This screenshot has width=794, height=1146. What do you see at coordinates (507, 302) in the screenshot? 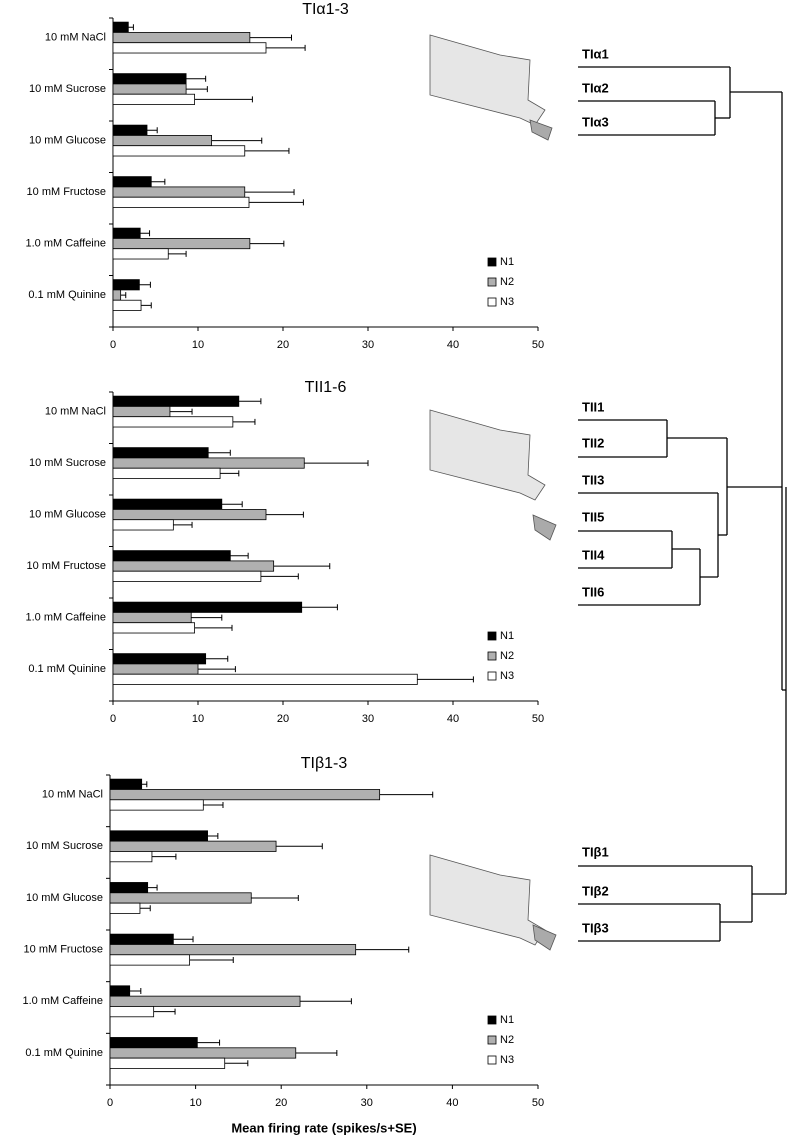
I see `legend-label: N3` at bounding box center [507, 302].